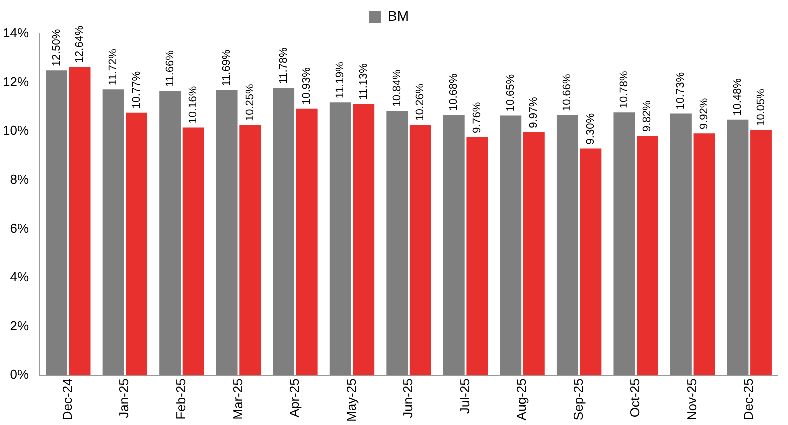 The width and height of the screenshot is (788, 425). Describe the element at coordinates (194, 105) in the screenshot. I see `data-label: 10.16%` at that location.